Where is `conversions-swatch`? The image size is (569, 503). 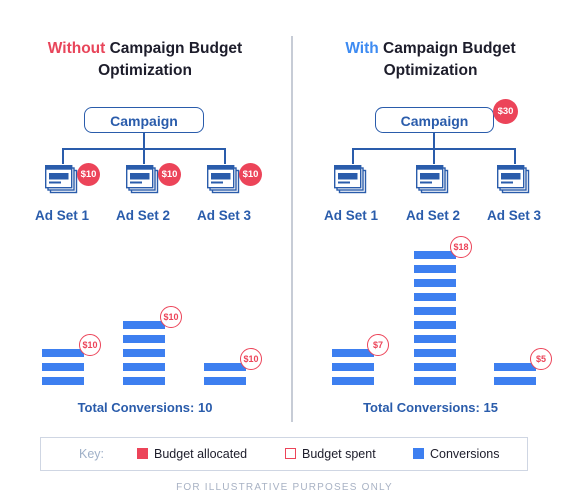
conversions-swatch is located at coordinates (418, 453).